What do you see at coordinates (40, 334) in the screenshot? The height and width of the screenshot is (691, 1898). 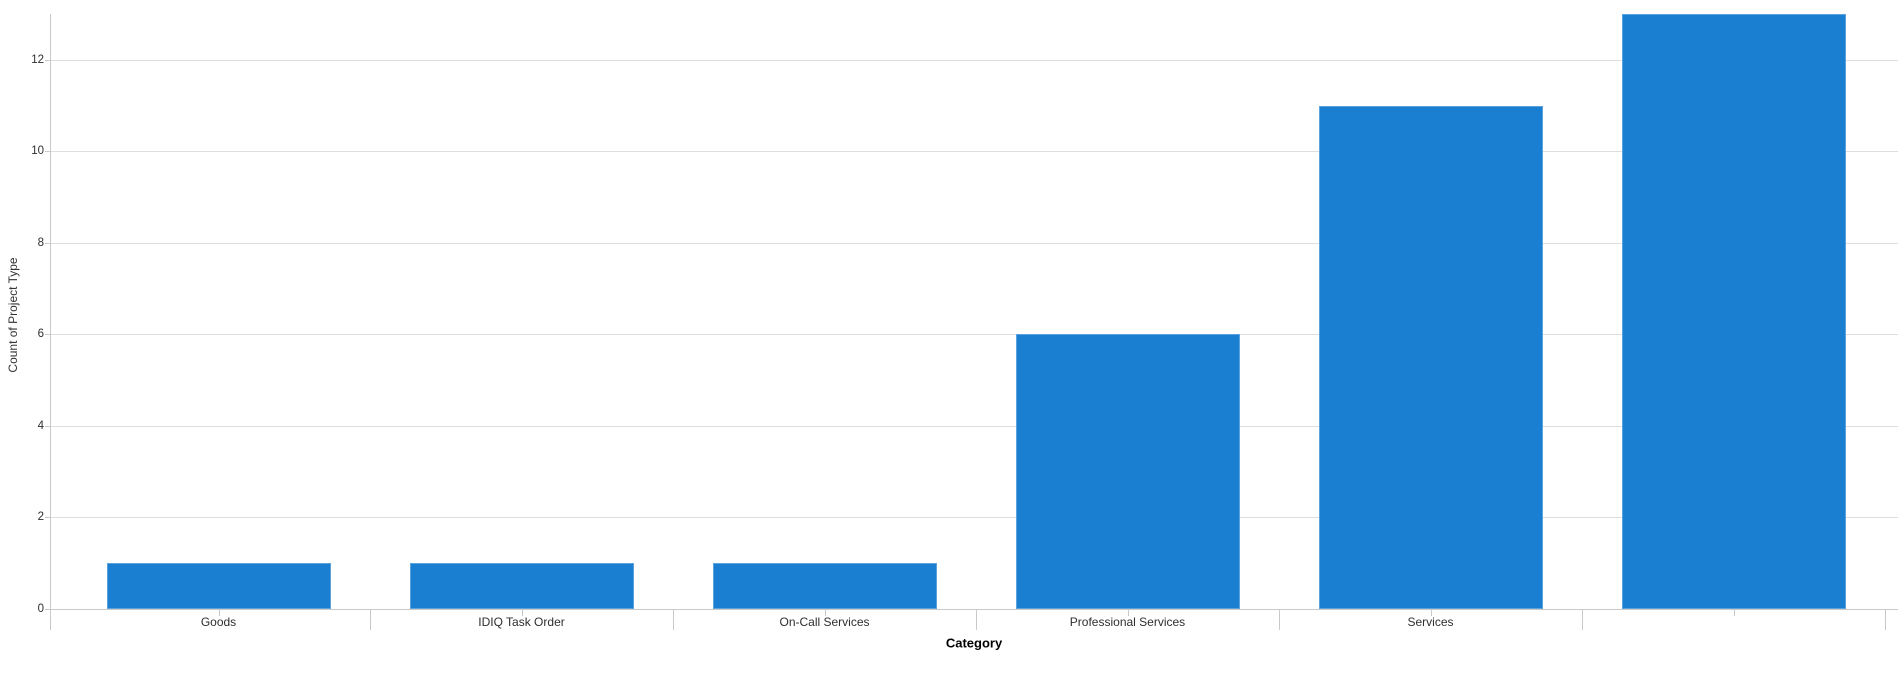 I see `y-tick-label: 6` at bounding box center [40, 334].